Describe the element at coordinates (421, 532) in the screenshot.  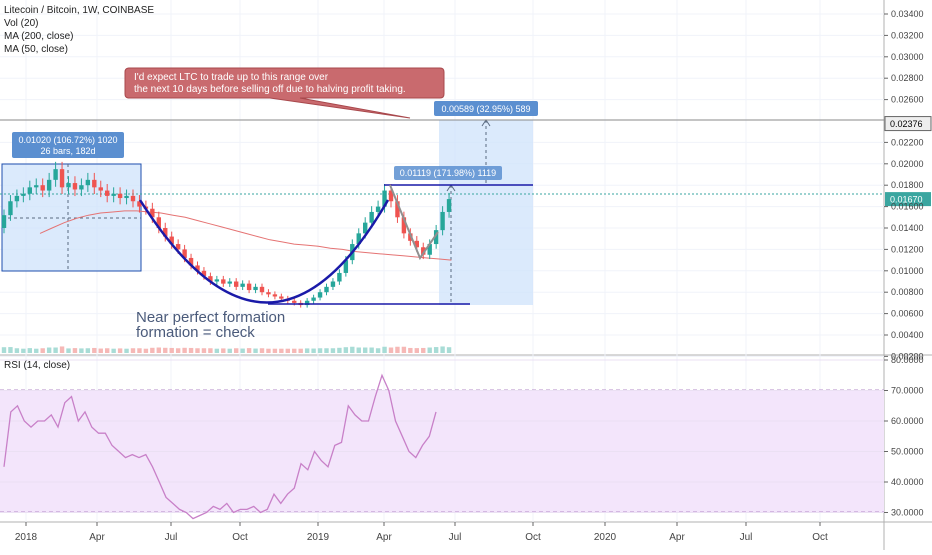
I see `time-axis: 2018 Apr Jul Oct 2019 Apr Jul Oct 2020 Apr Jul Oct` at that location.